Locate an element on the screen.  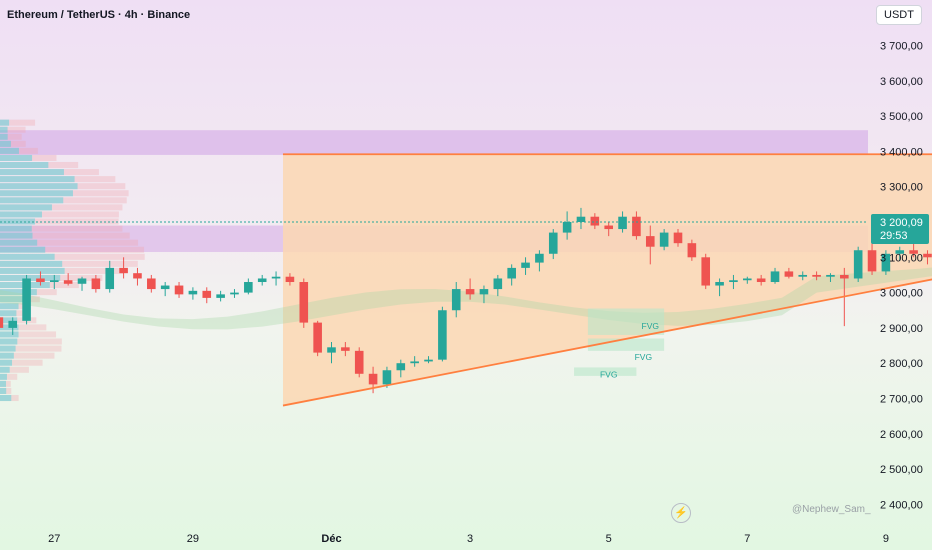
x-tick-label: Déc is located at coordinates (331, 539).